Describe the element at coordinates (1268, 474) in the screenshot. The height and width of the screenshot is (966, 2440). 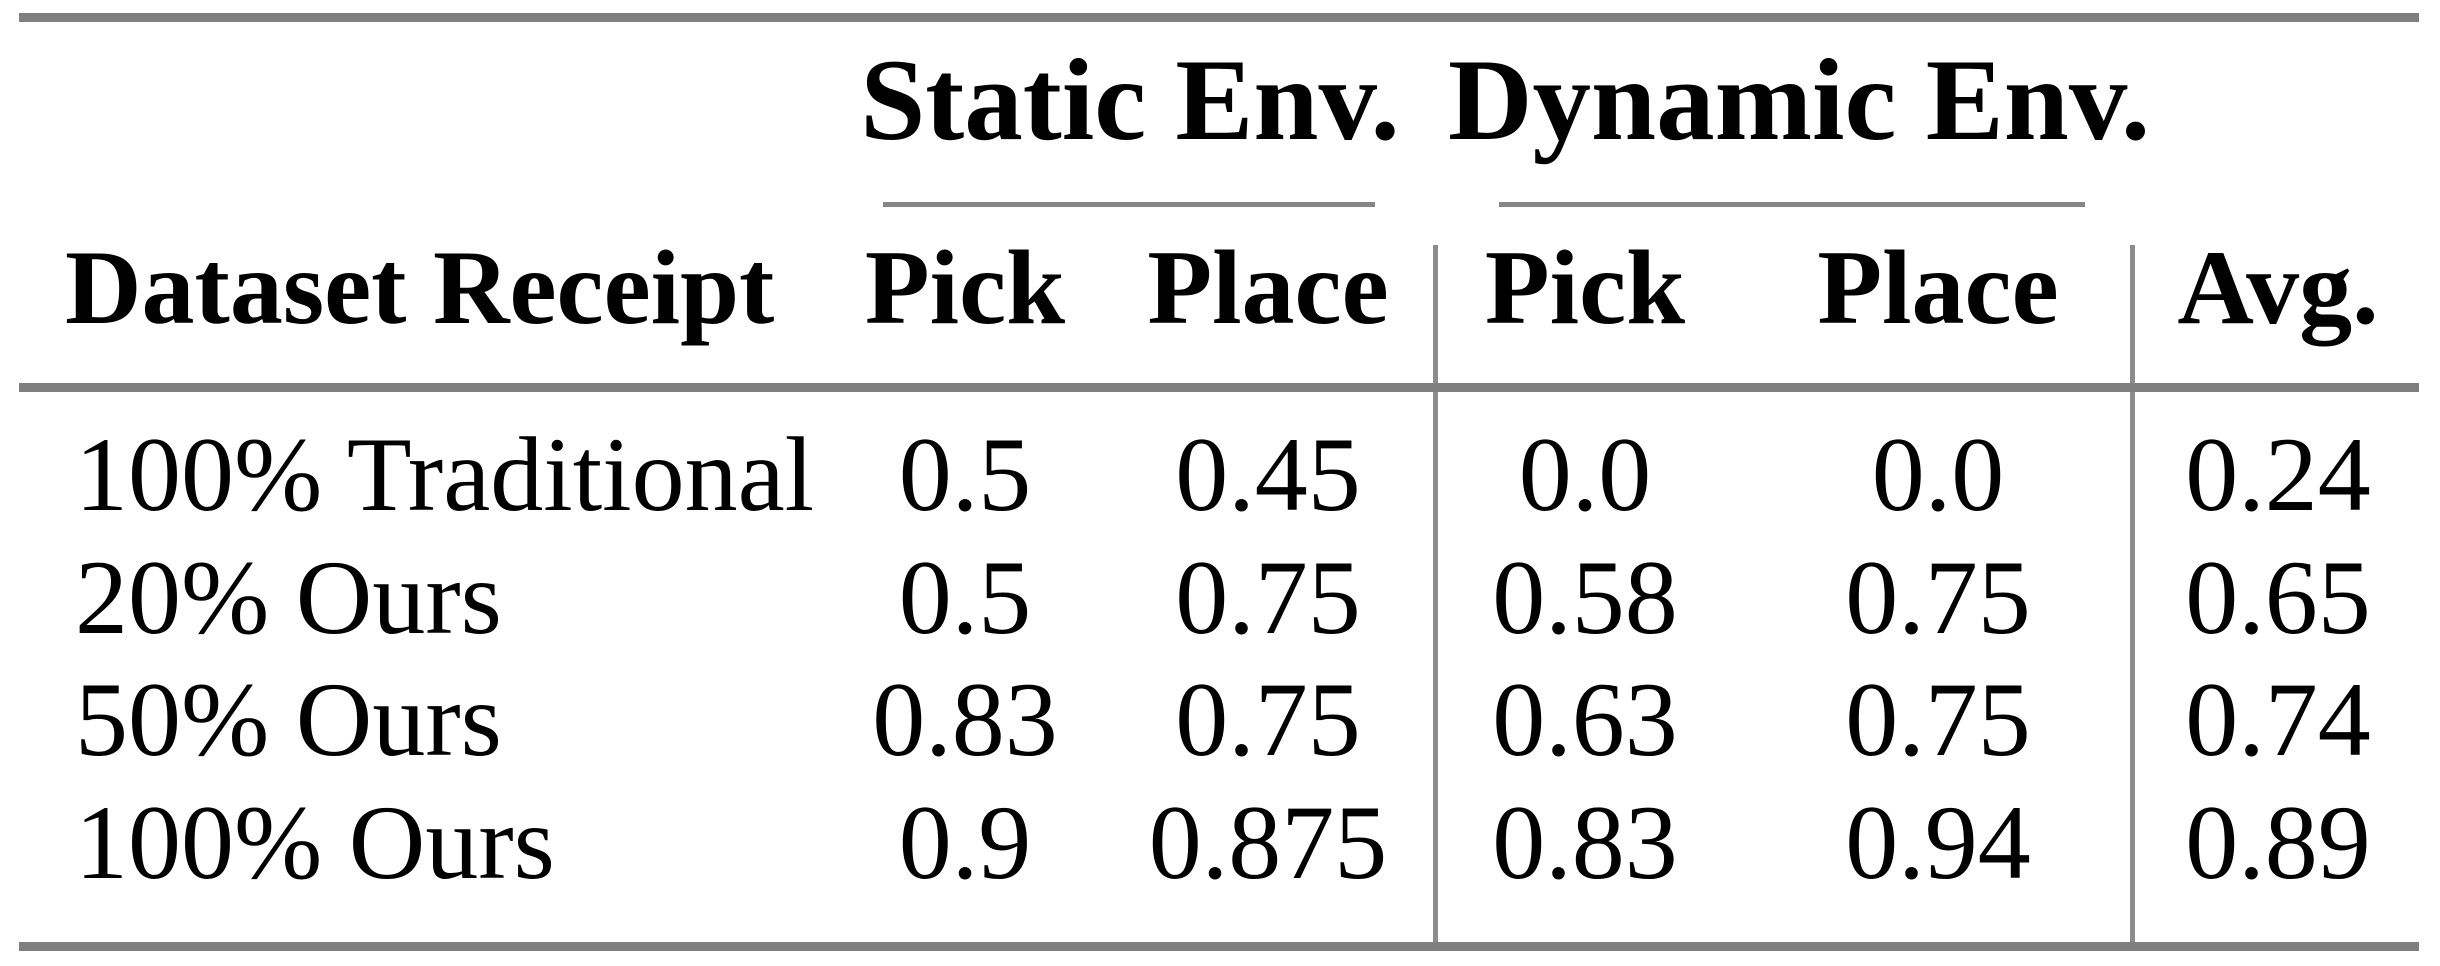
I see `cell-static-place: 0.45` at that location.